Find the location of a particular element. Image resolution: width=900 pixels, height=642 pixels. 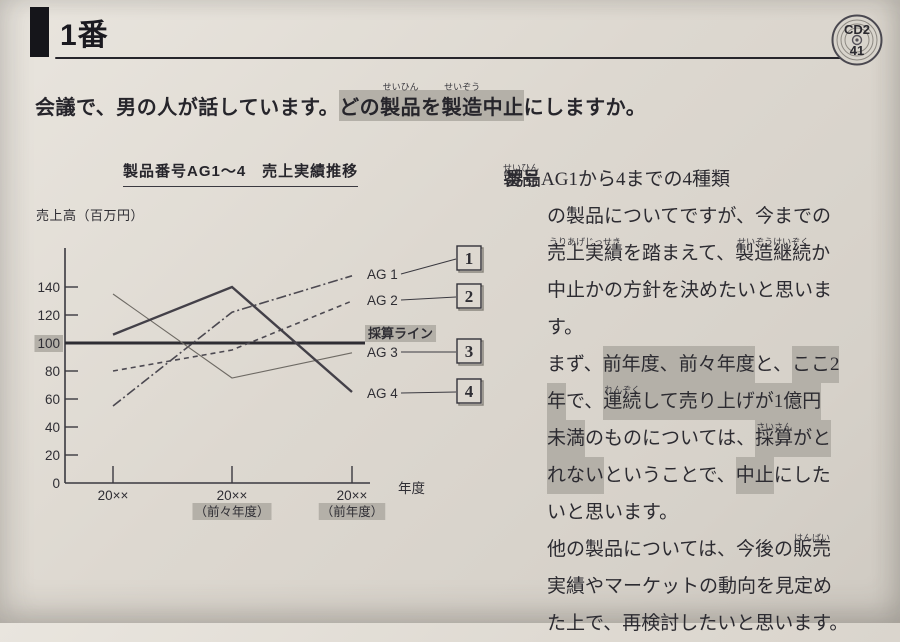

answer-number-4: 4 is located at coordinates (469, 391).